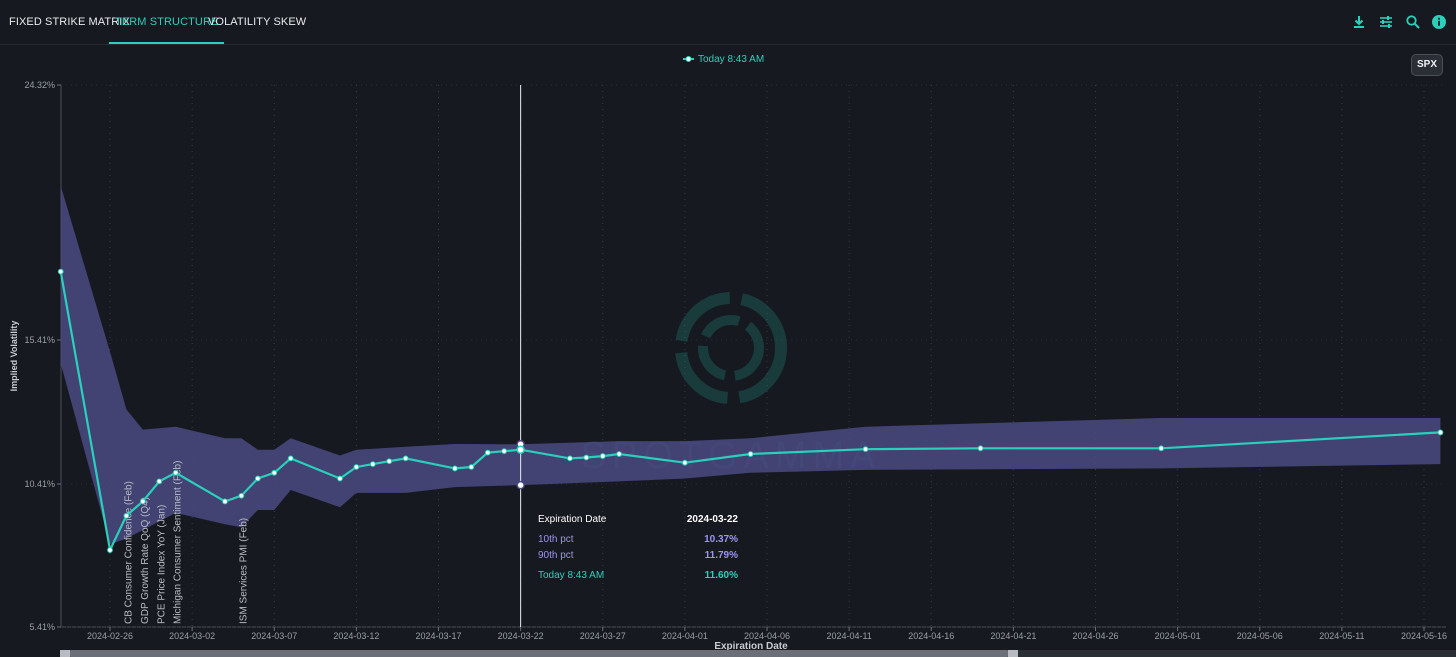 Image resolution: width=1456 pixels, height=657 pixels. I want to click on x-tick-label: 2024-05-06, so click(1260, 636).